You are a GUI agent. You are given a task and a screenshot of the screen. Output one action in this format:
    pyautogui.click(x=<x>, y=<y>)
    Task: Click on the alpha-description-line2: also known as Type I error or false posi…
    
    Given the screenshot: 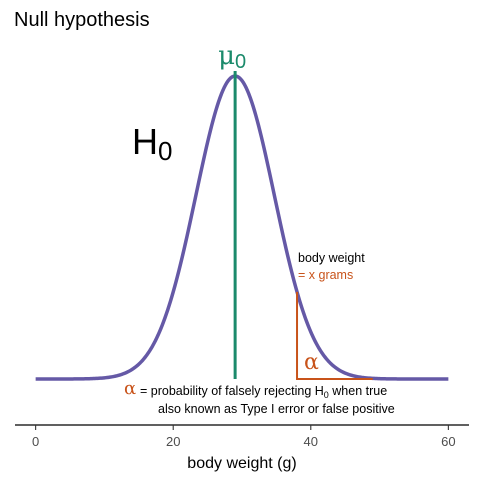 What is the action you would take?
    pyautogui.click(x=276, y=409)
    